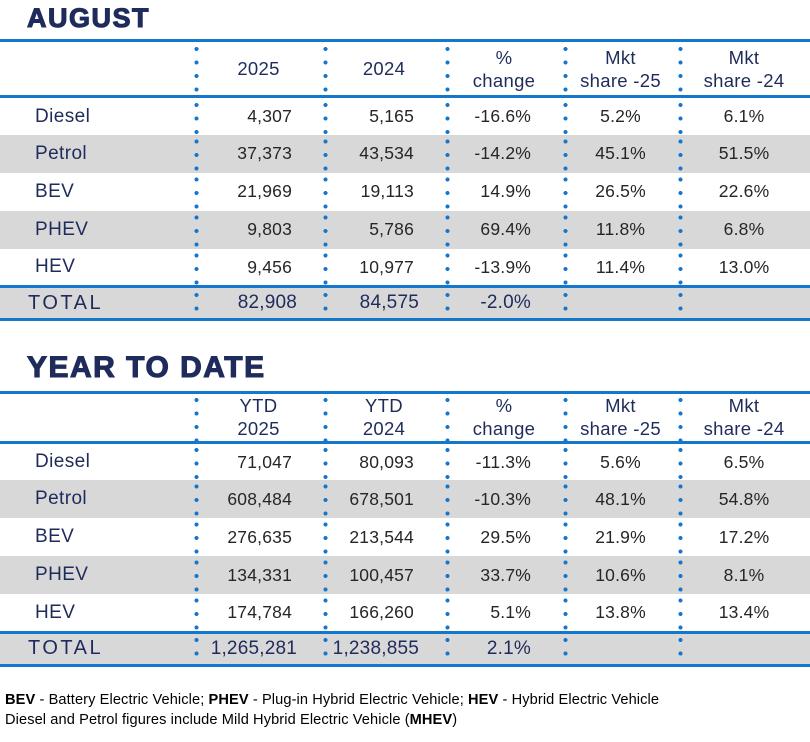 This screenshot has height=742, width=810. I want to click on total-pct-change: 2.1%, so click(504, 648).